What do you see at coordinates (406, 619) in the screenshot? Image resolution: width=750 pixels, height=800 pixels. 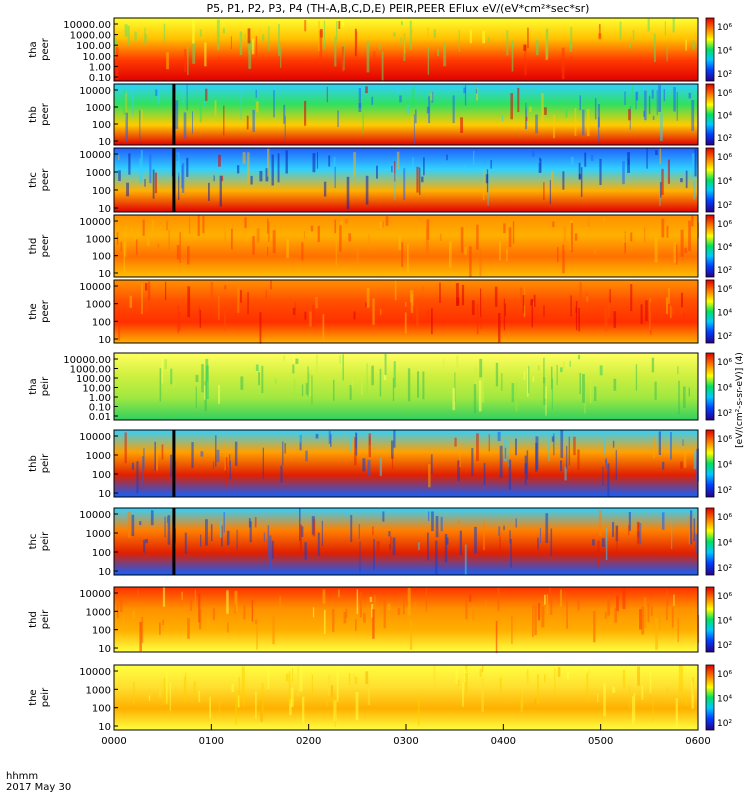 I see `panel-frame` at bounding box center [406, 619].